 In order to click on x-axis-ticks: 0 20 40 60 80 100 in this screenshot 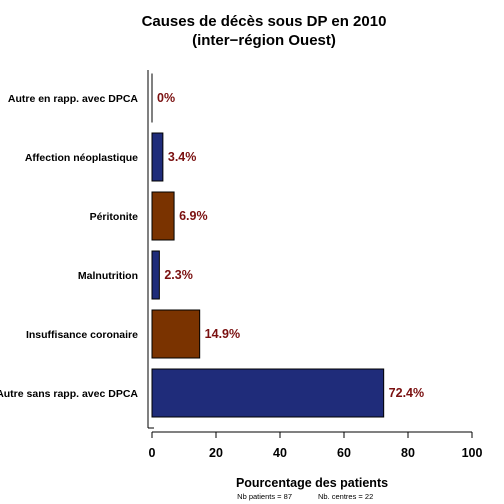, I will do `click(316, 446)`.